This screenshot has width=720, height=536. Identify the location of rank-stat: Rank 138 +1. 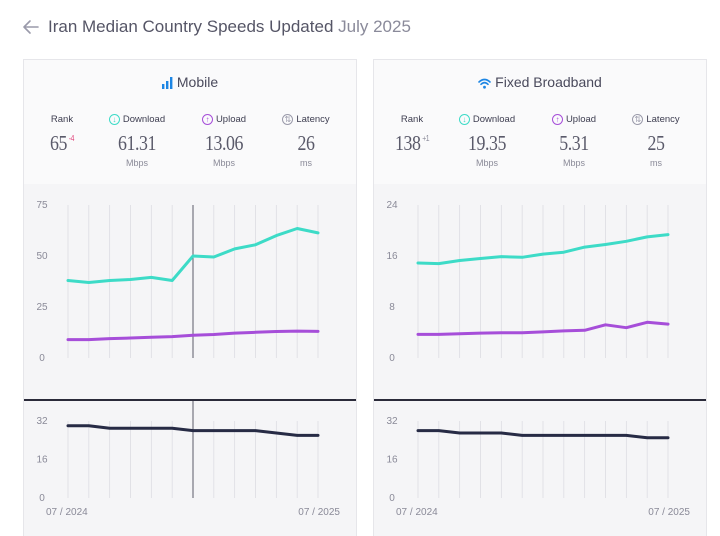
(412, 135).